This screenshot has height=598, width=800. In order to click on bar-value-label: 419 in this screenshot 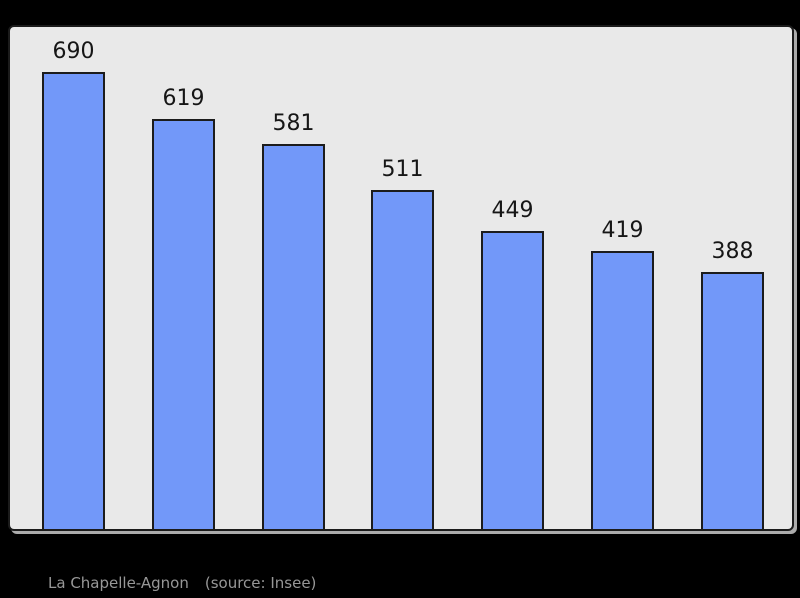, I will do `click(622, 230)`.